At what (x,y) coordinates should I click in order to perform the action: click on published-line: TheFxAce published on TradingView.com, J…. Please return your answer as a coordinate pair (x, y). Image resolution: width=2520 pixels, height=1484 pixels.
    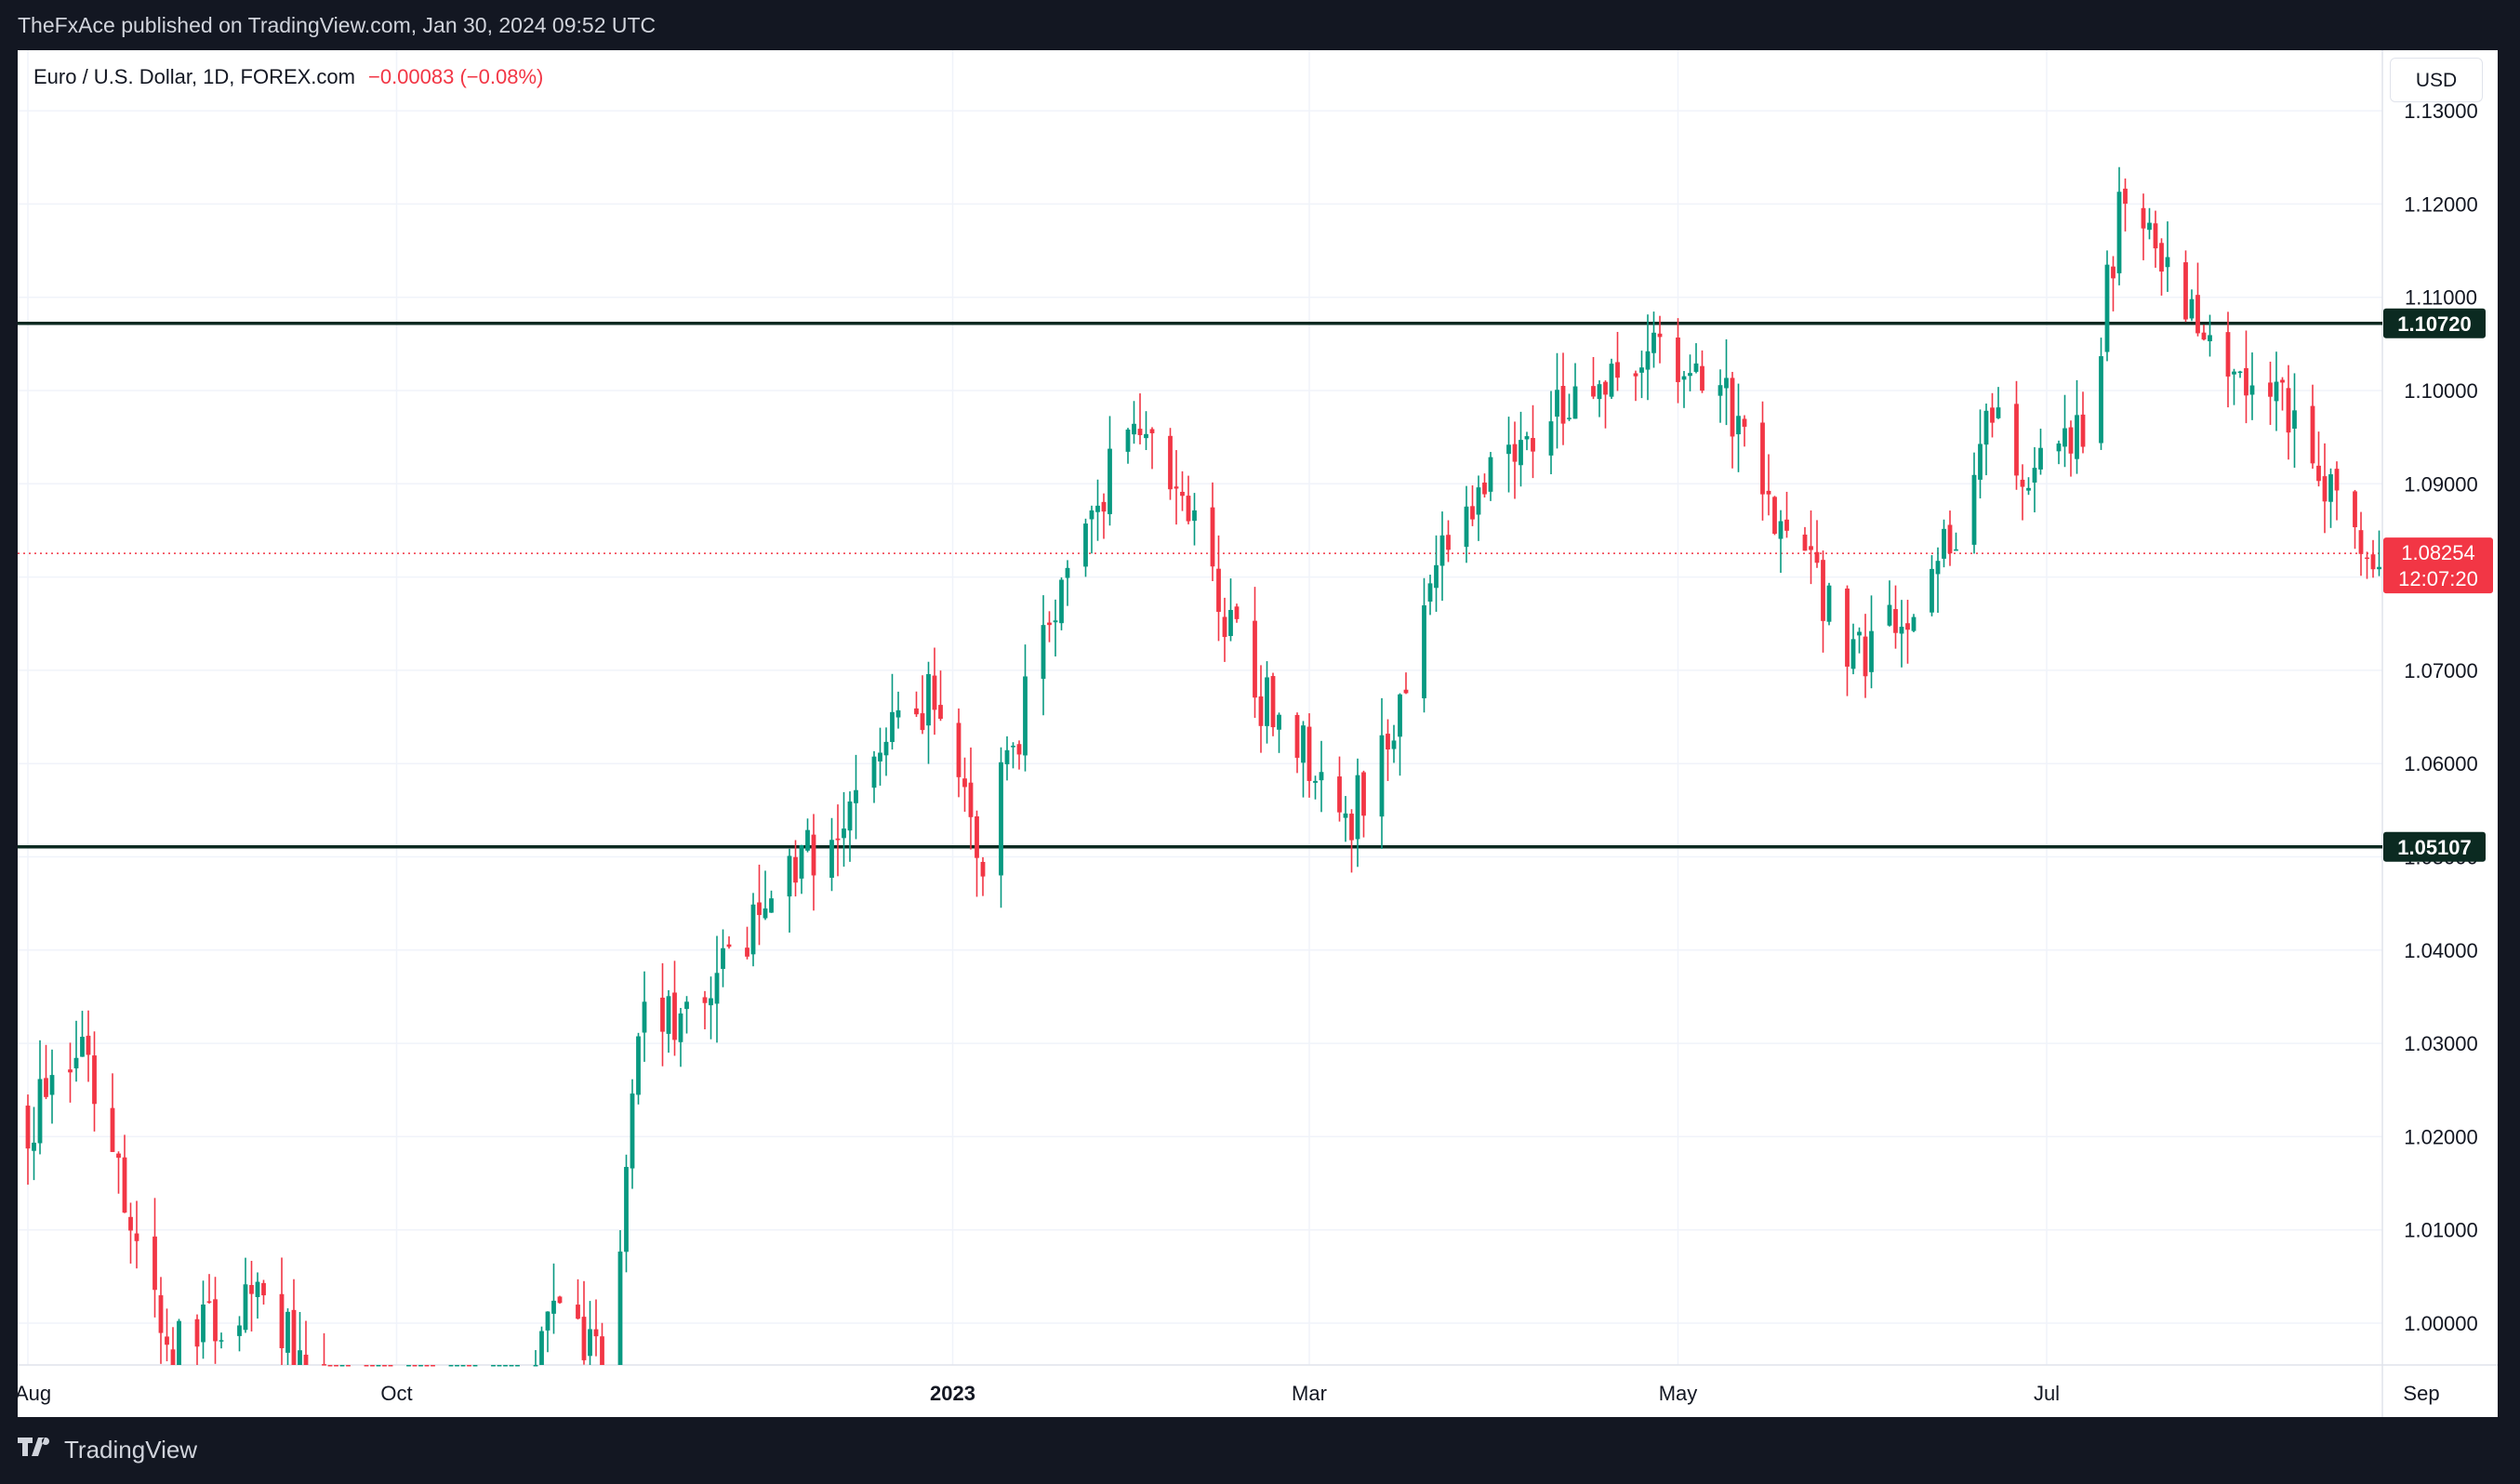
    Looking at the image, I should click on (337, 25).